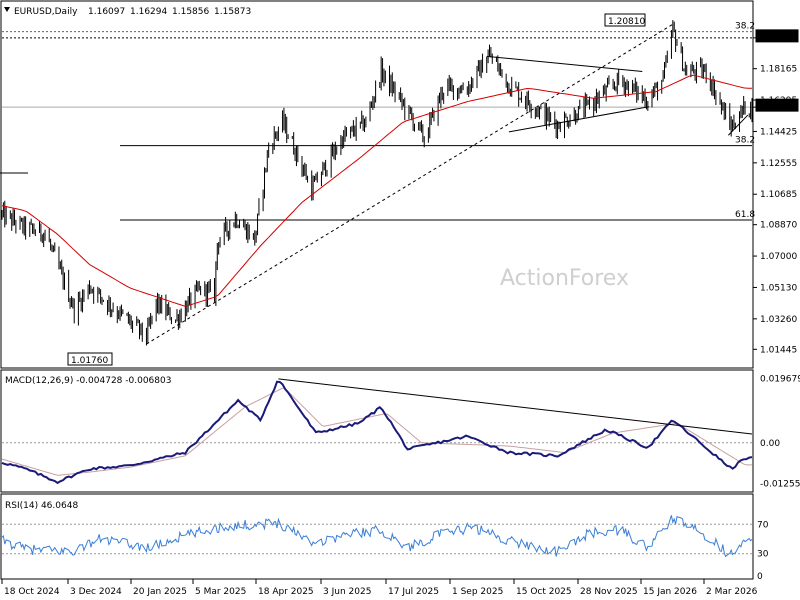  Describe the element at coordinates (778, 226) in the screenshot. I see `price-y-tick-label: 1.08870` at that location.